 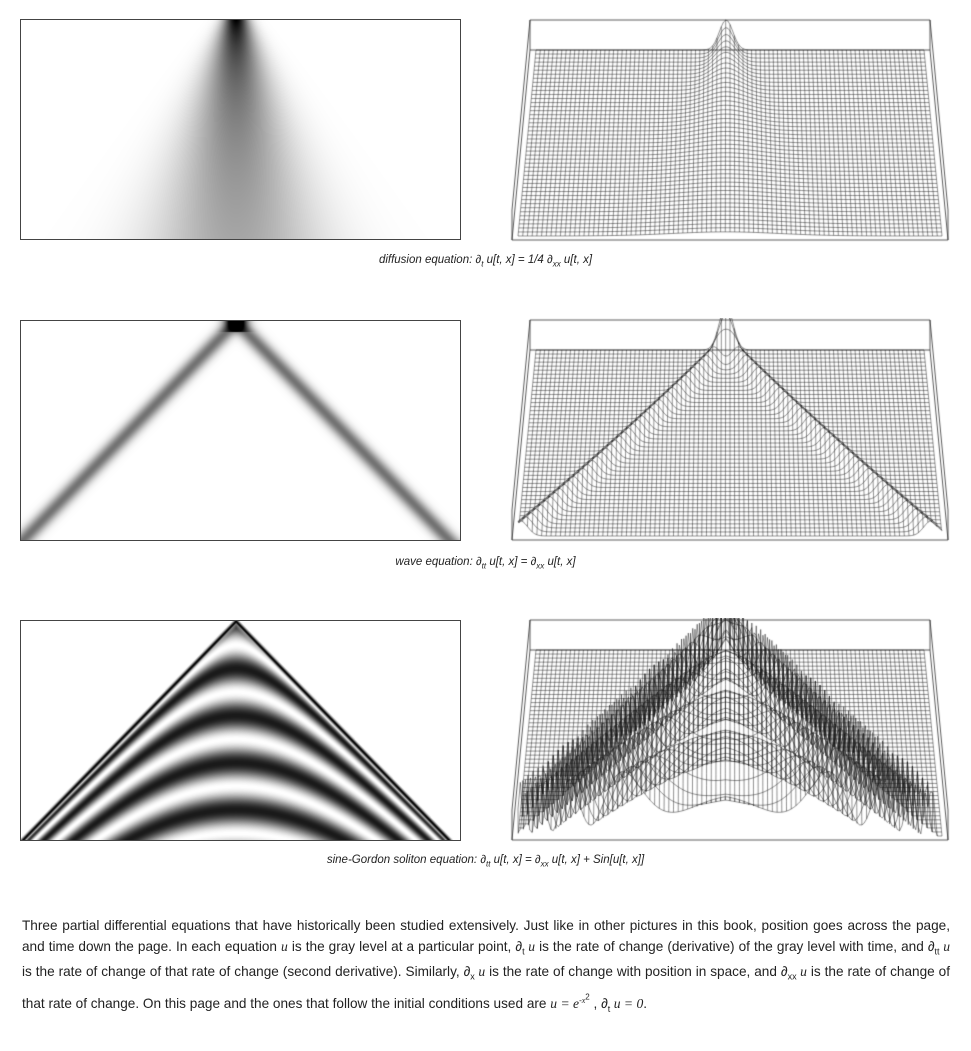 I want to click on sine-gordon-surface-plot, so click(x=730, y=732).